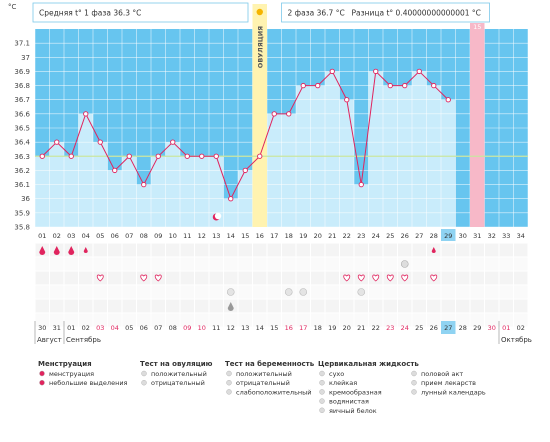  I want to click on spotting-icon, so click(433, 250).